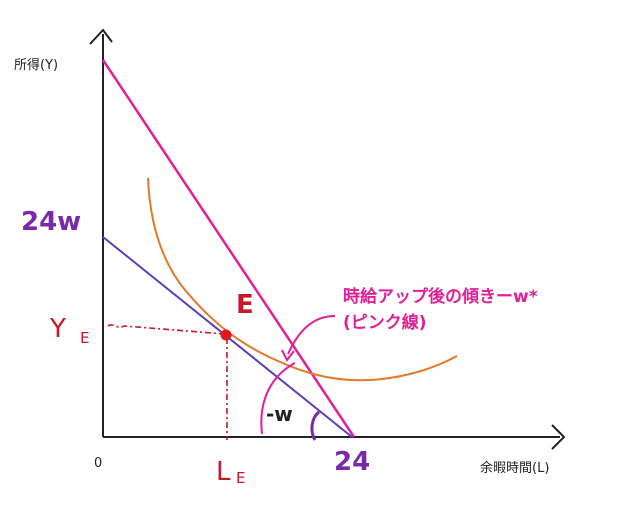 The height and width of the screenshot is (510, 620). What do you see at coordinates (166, 329) in the screenshot?
I see `dashed-guide-horizontal` at bounding box center [166, 329].